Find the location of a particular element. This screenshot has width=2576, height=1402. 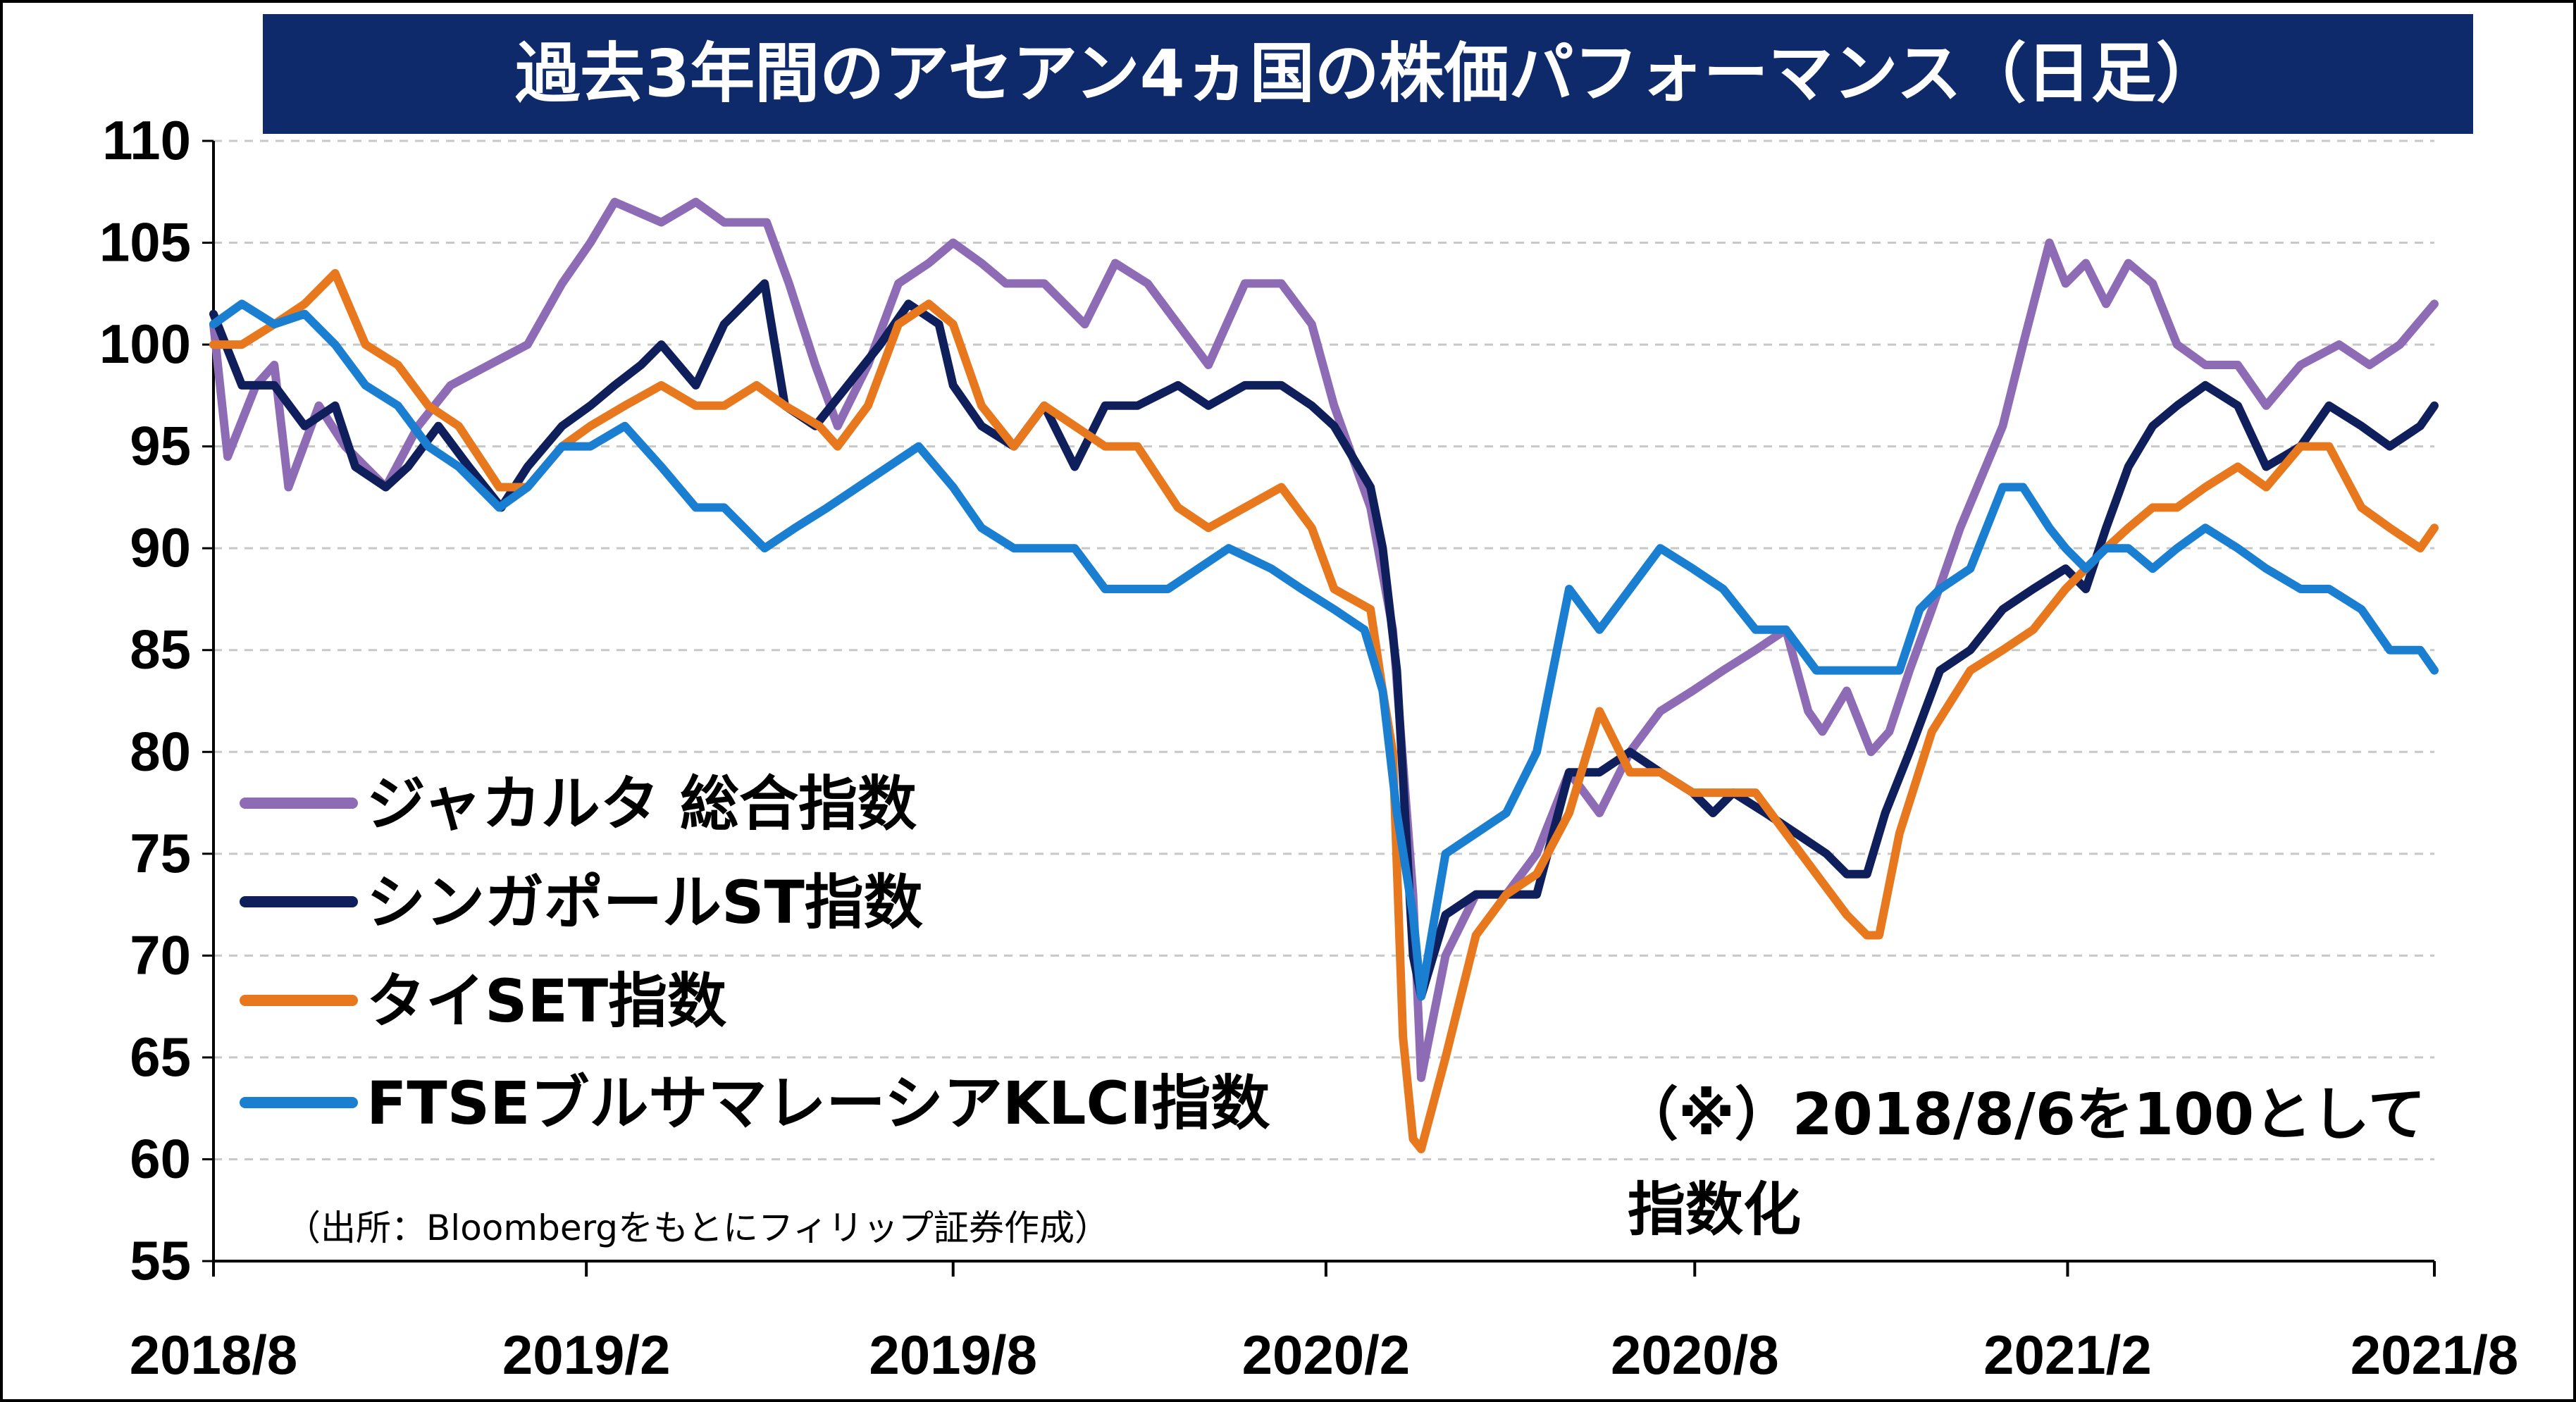

y-tick-label: 60 is located at coordinates (160, 1158).